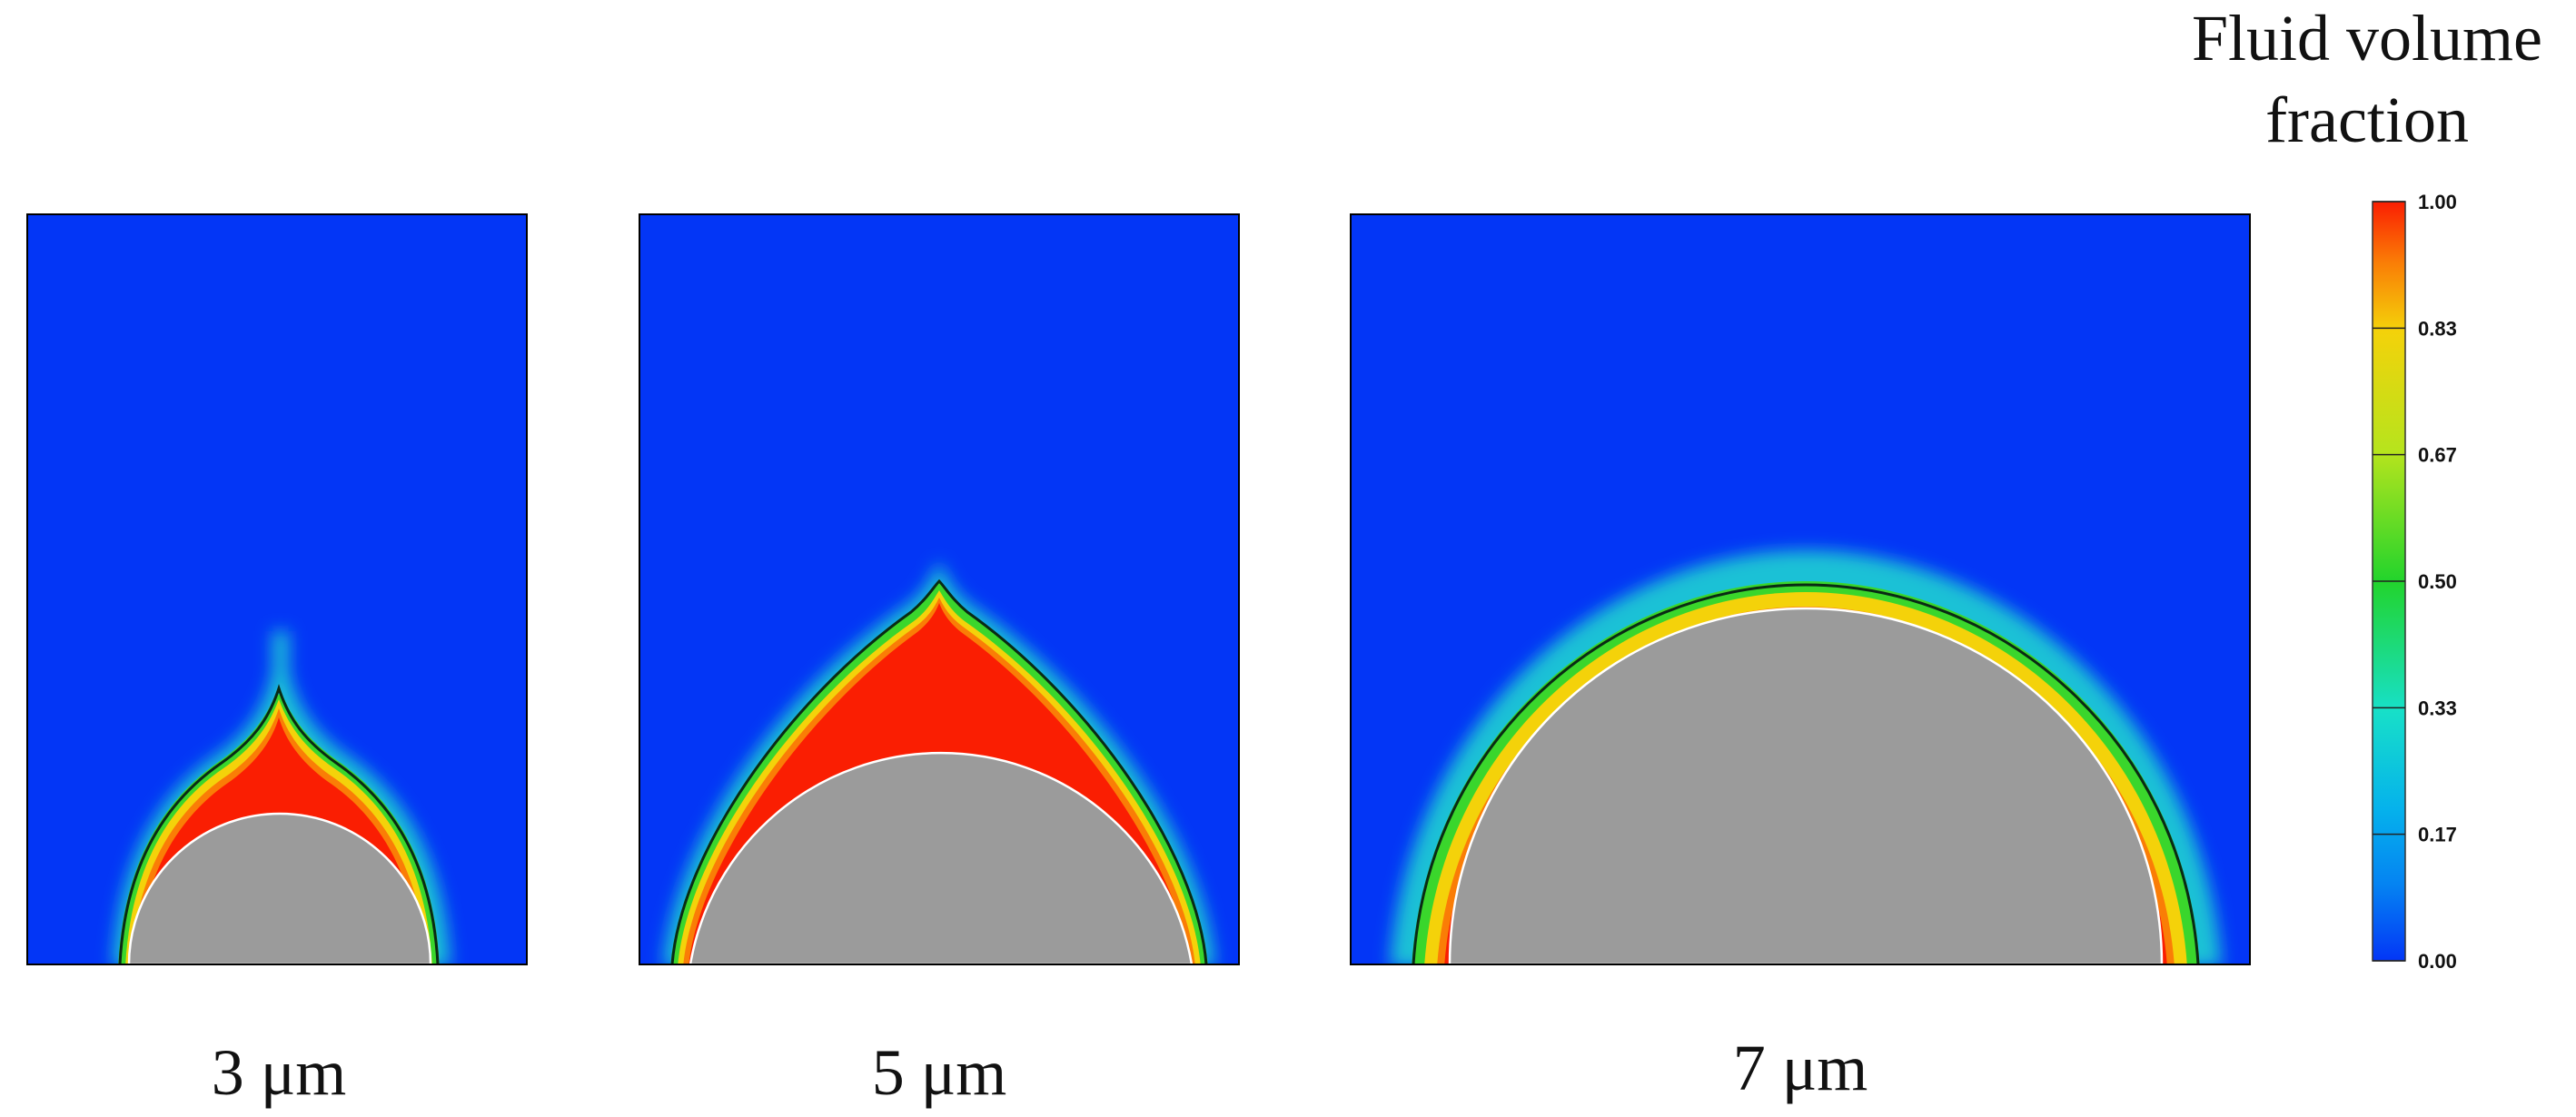 The width and height of the screenshot is (2576, 1117). Describe the element at coordinates (2415, 582) in the screenshot. I see `colorbar-ticks: 1.00 0.83 0.67 0.50 0.33 0.17 0.00` at that location.